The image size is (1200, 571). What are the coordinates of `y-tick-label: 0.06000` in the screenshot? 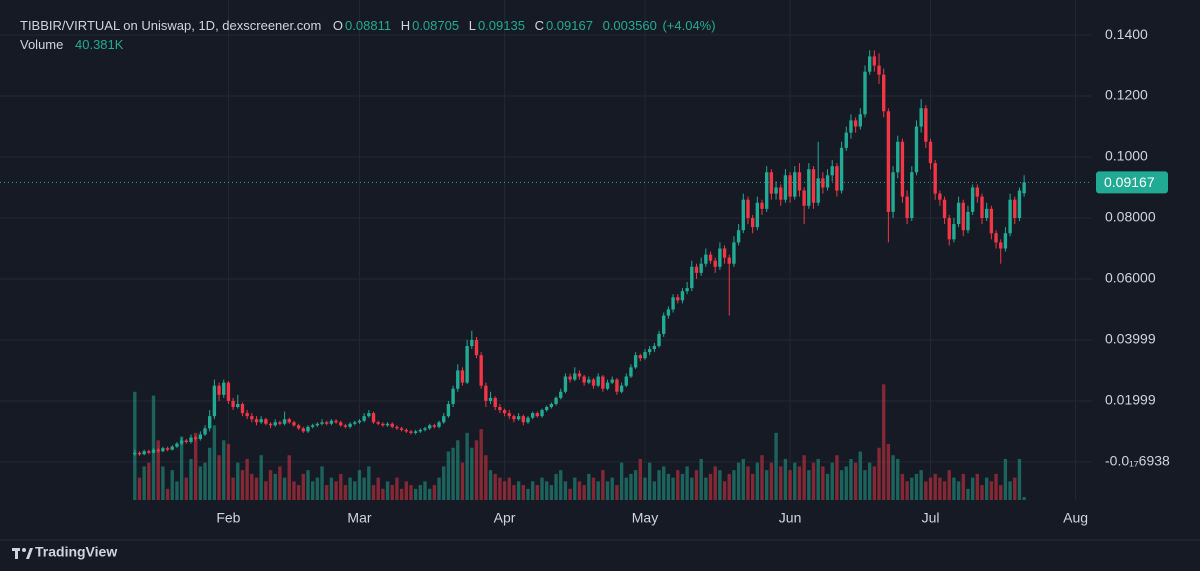 It's located at (1130, 278).